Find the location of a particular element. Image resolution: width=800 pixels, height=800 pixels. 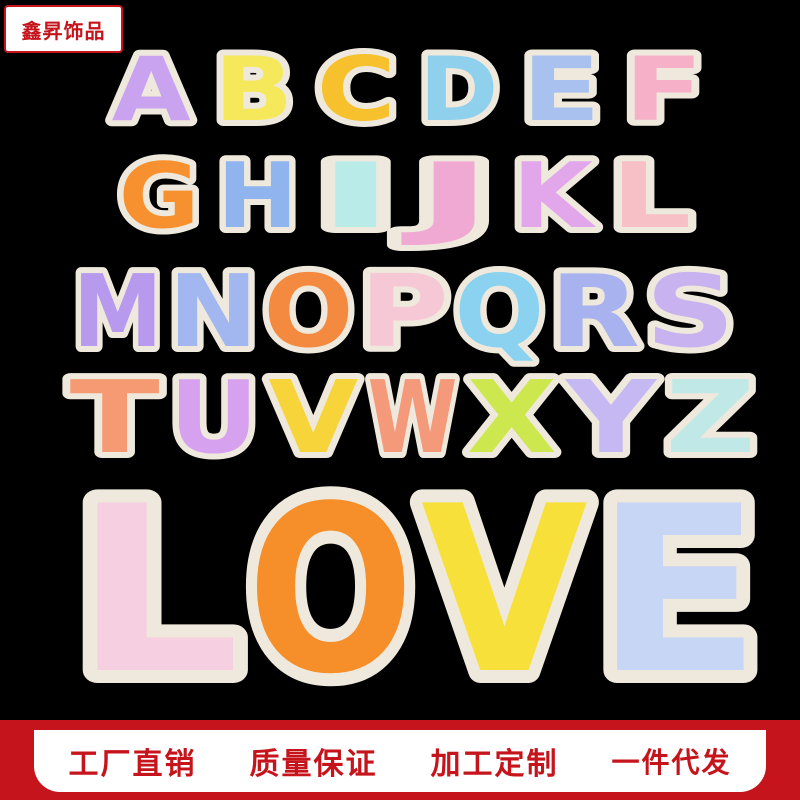

patch-border: I is located at coordinates (355, 196).